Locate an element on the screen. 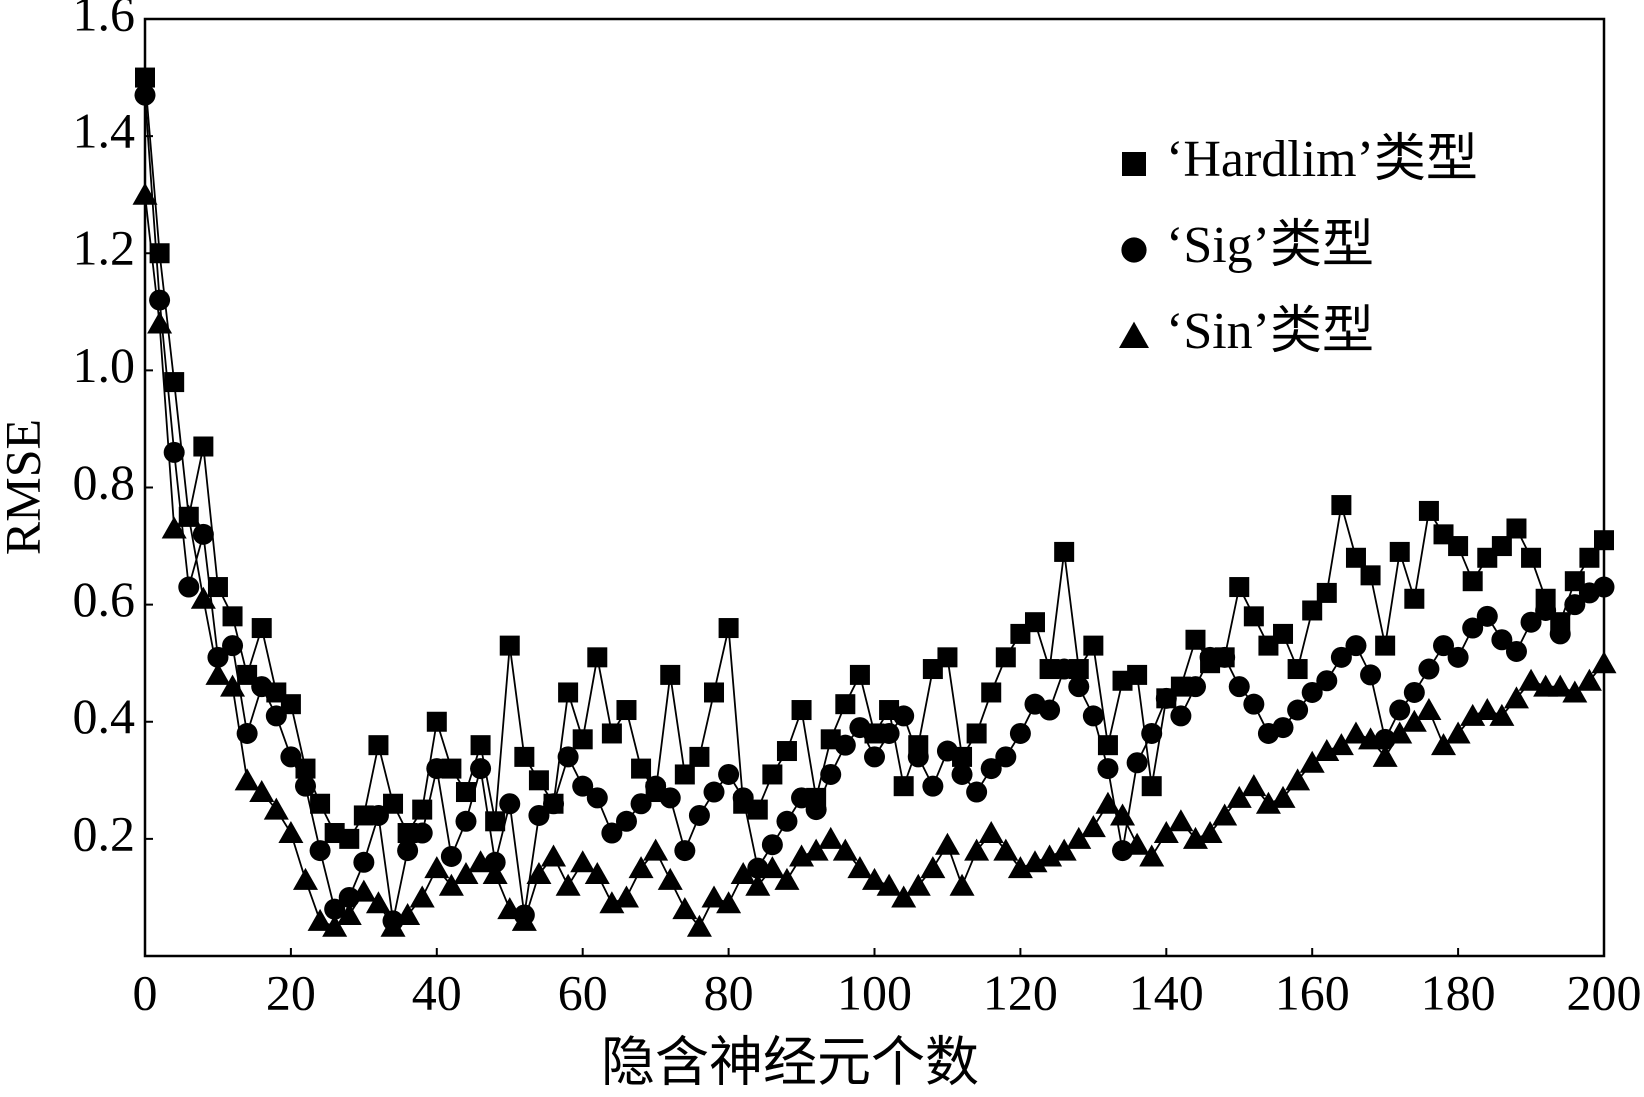  x-tick-label: 120 is located at coordinates (1020, 992).